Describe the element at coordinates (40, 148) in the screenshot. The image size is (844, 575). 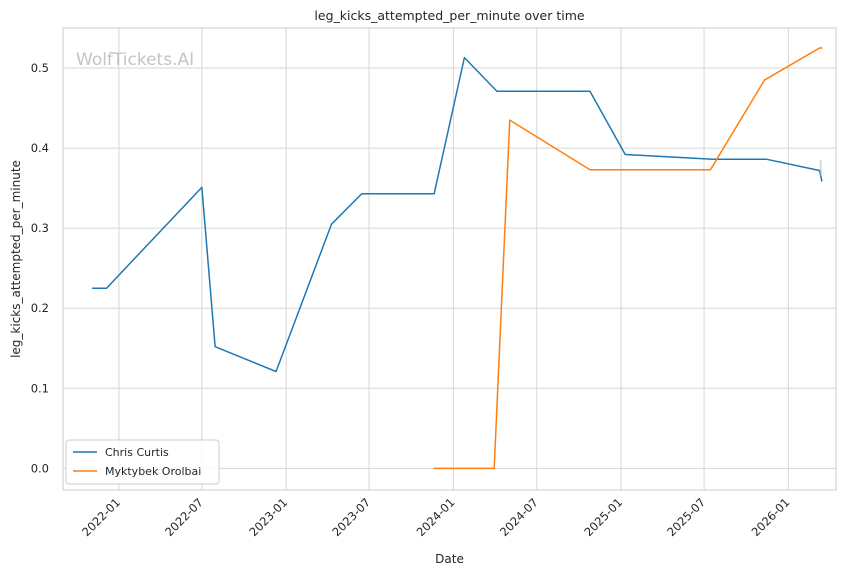
I see `y-tick-label: 0.4` at that location.